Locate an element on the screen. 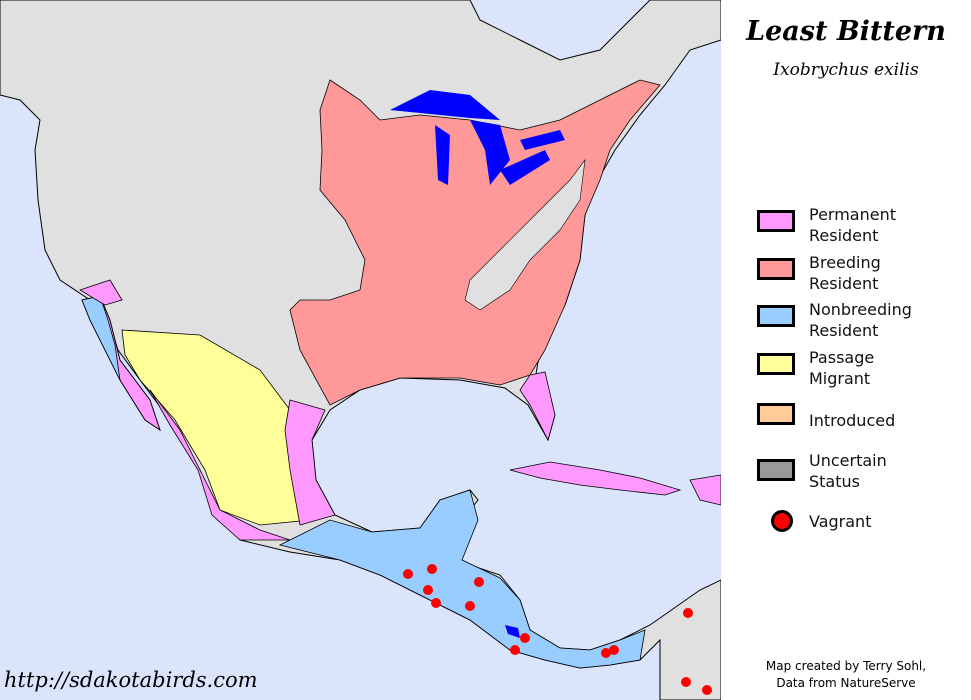 This screenshot has height=700, width=971. legend-label: Introduced is located at coordinates (852, 420).